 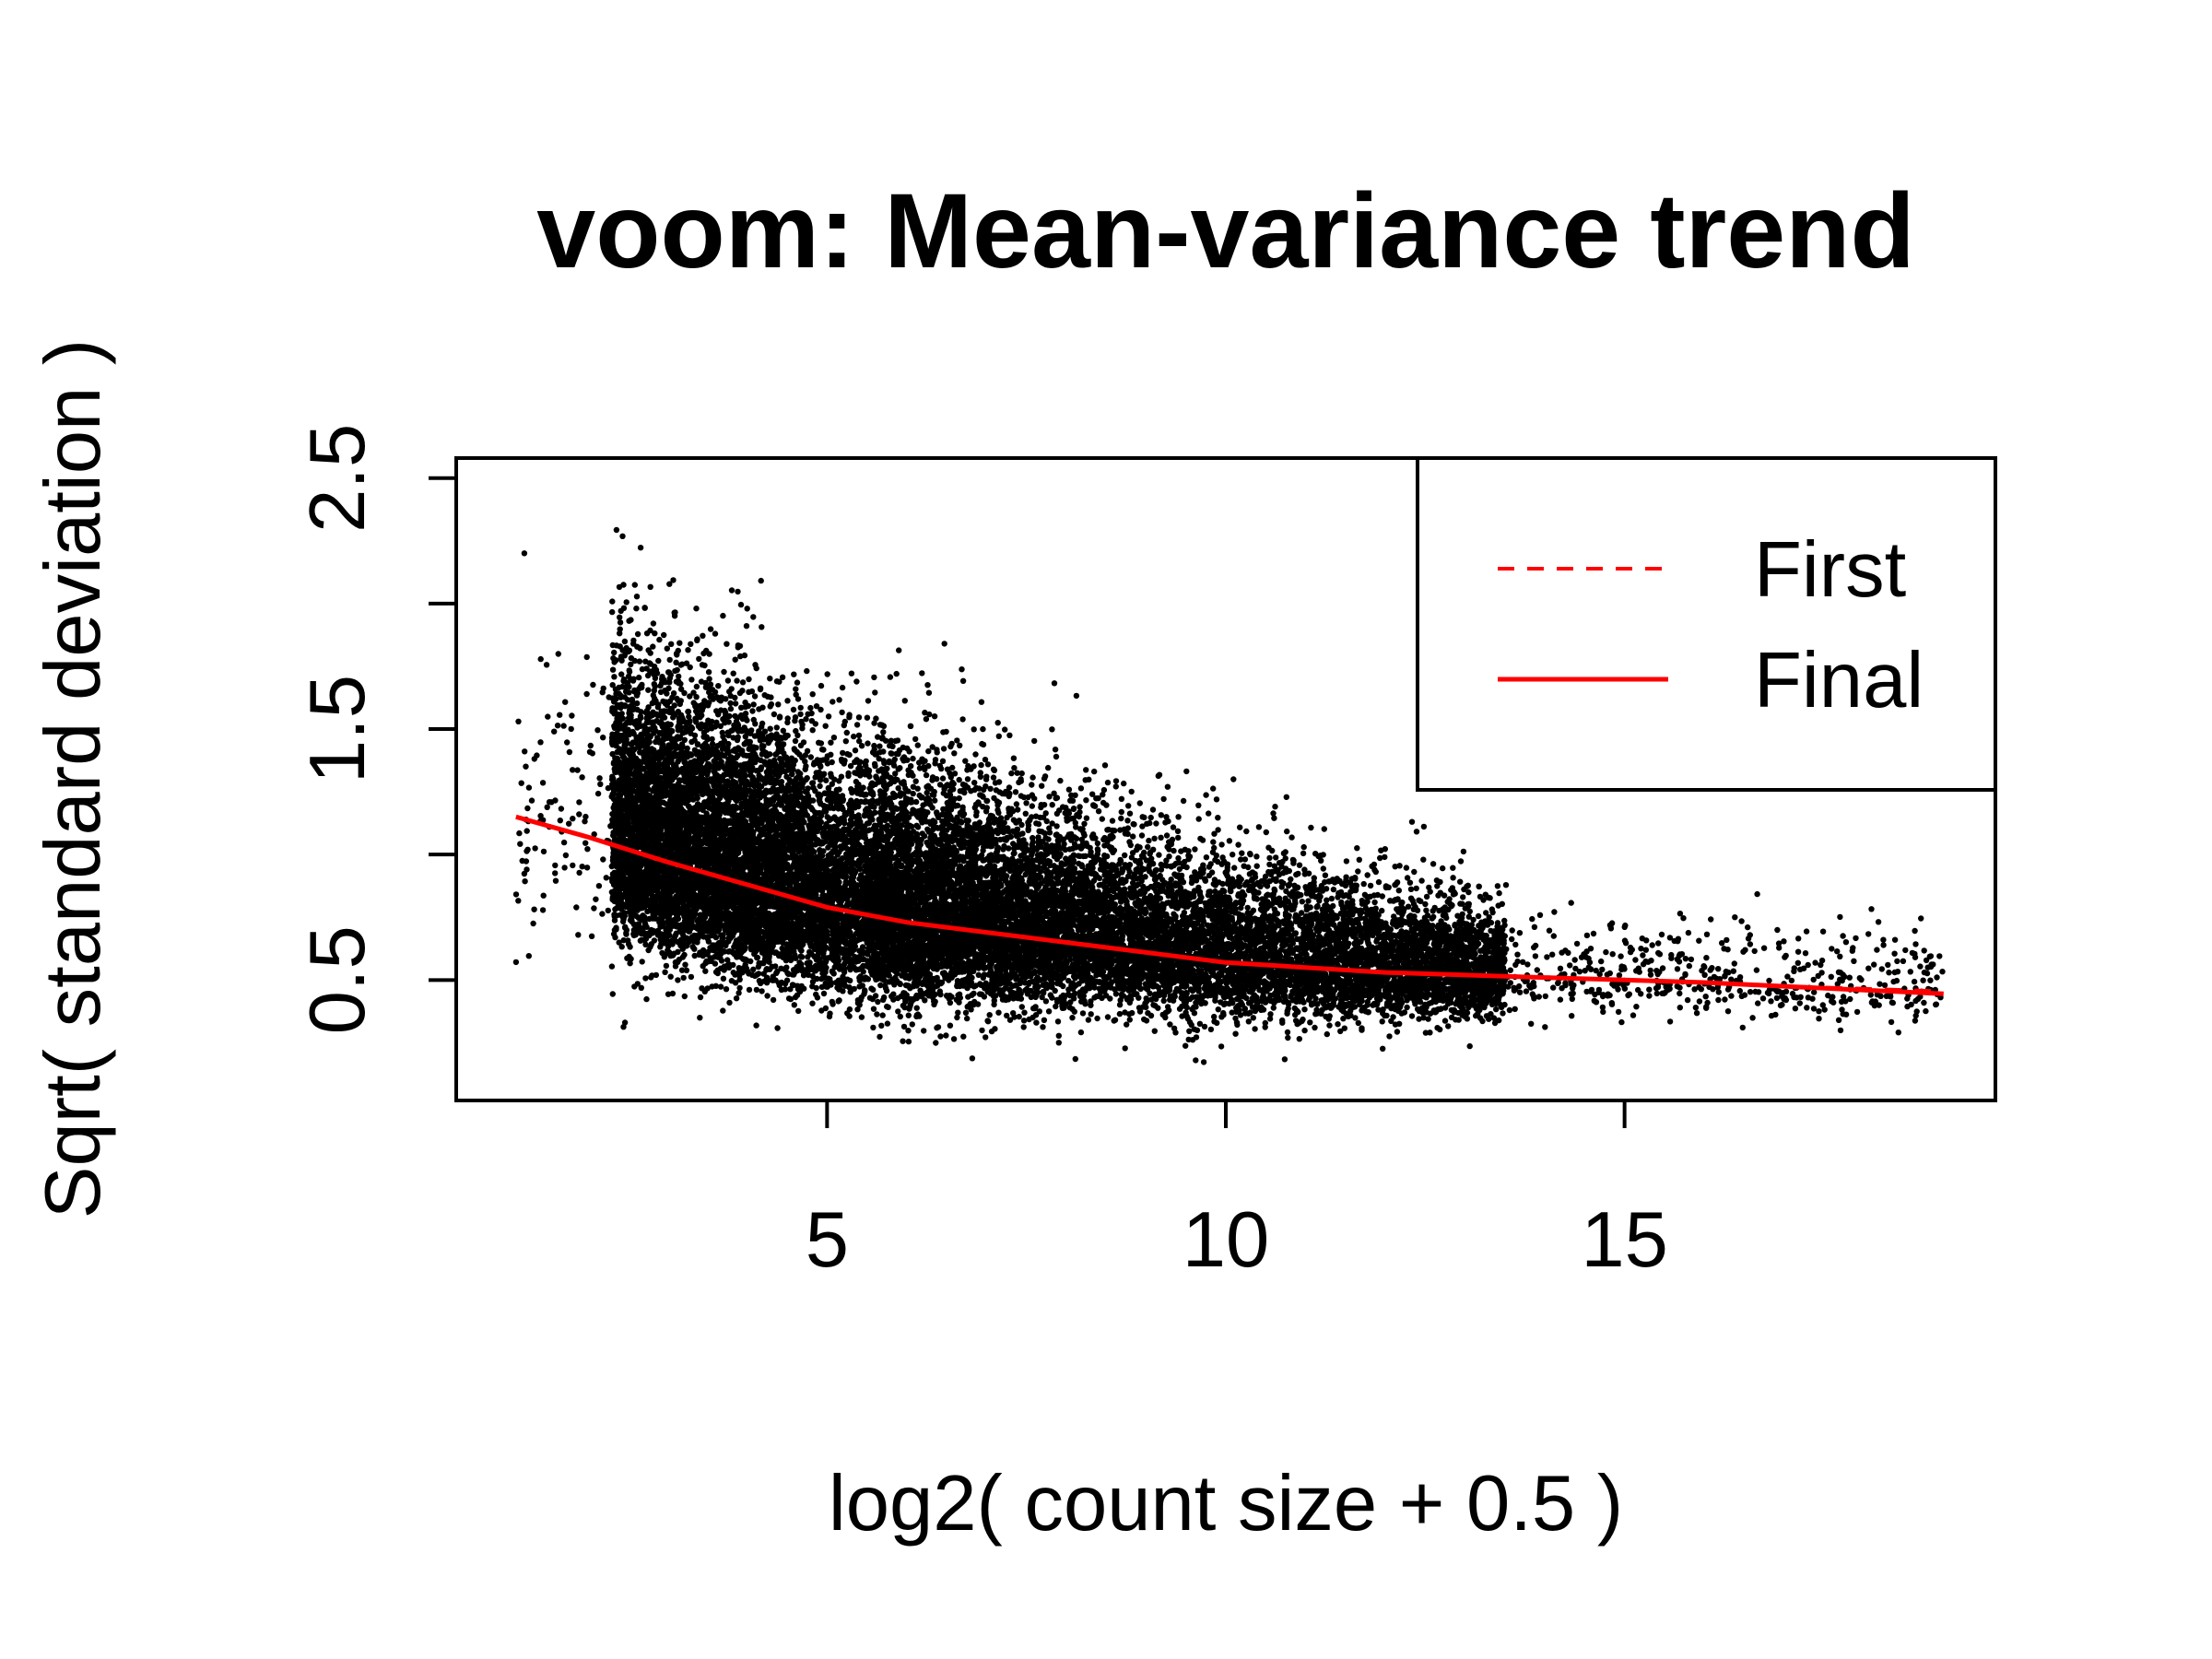 What do you see at coordinates (1225, 231) in the screenshot?
I see `chart-title: voom: Mean-variance trend` at bounding box center [1225, 231].